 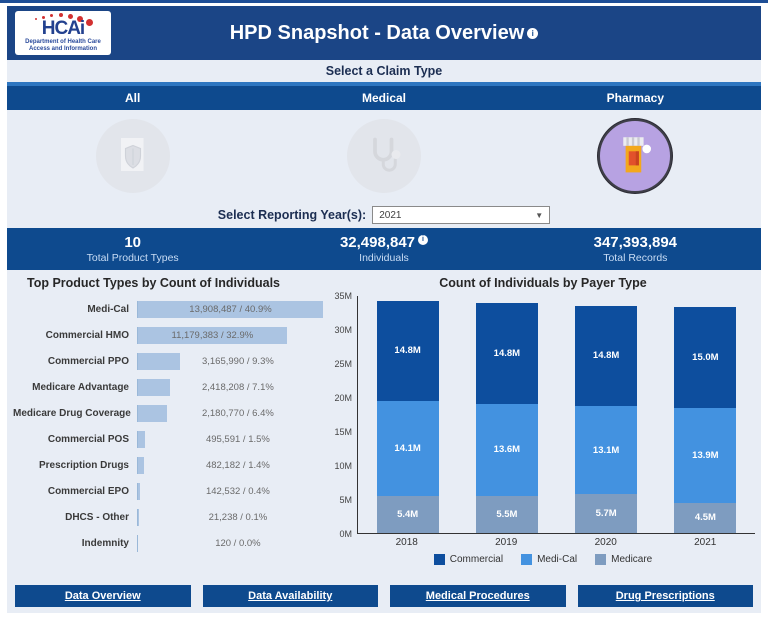 What do you see at coordinates (343, 296) in the screenshot?
I see `y-axis-tick: 35M` at bounding box center [343, 296].